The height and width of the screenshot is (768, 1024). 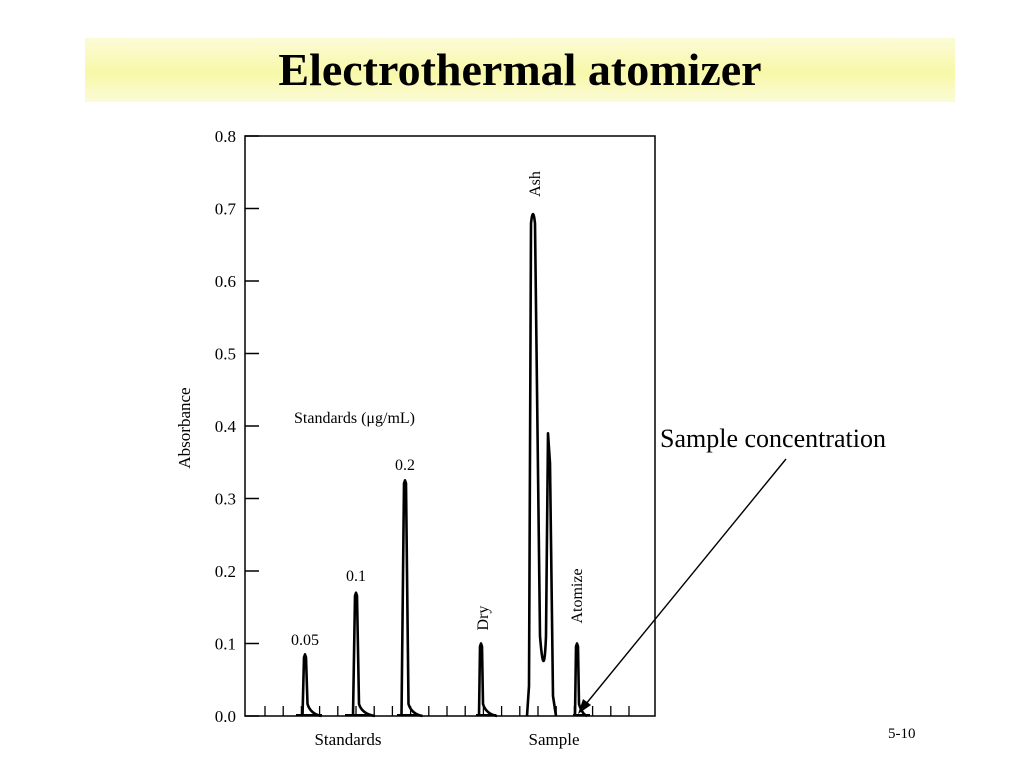 What do you see at coordinates (226, 209) in the screenshot?
I see `y-tick-label: 0.7` at bounding box center [226, 209].